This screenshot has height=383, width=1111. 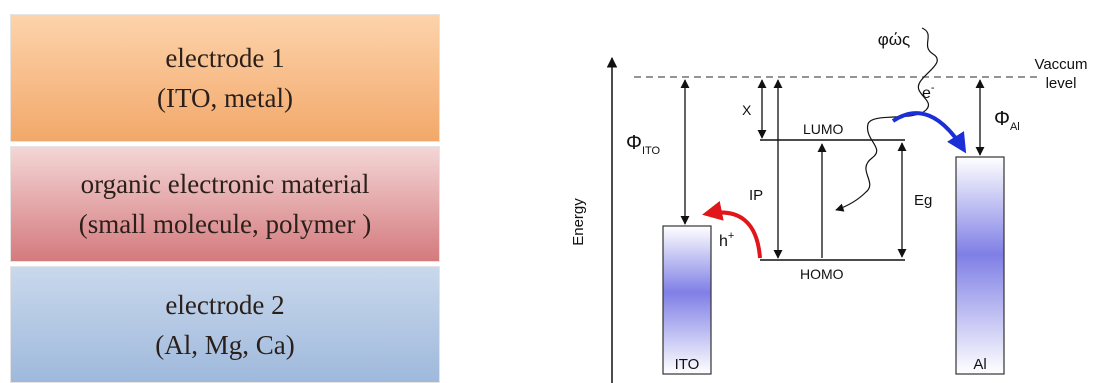 I want to click on energy-axis-label: Energy, so click(x=578, y=222).